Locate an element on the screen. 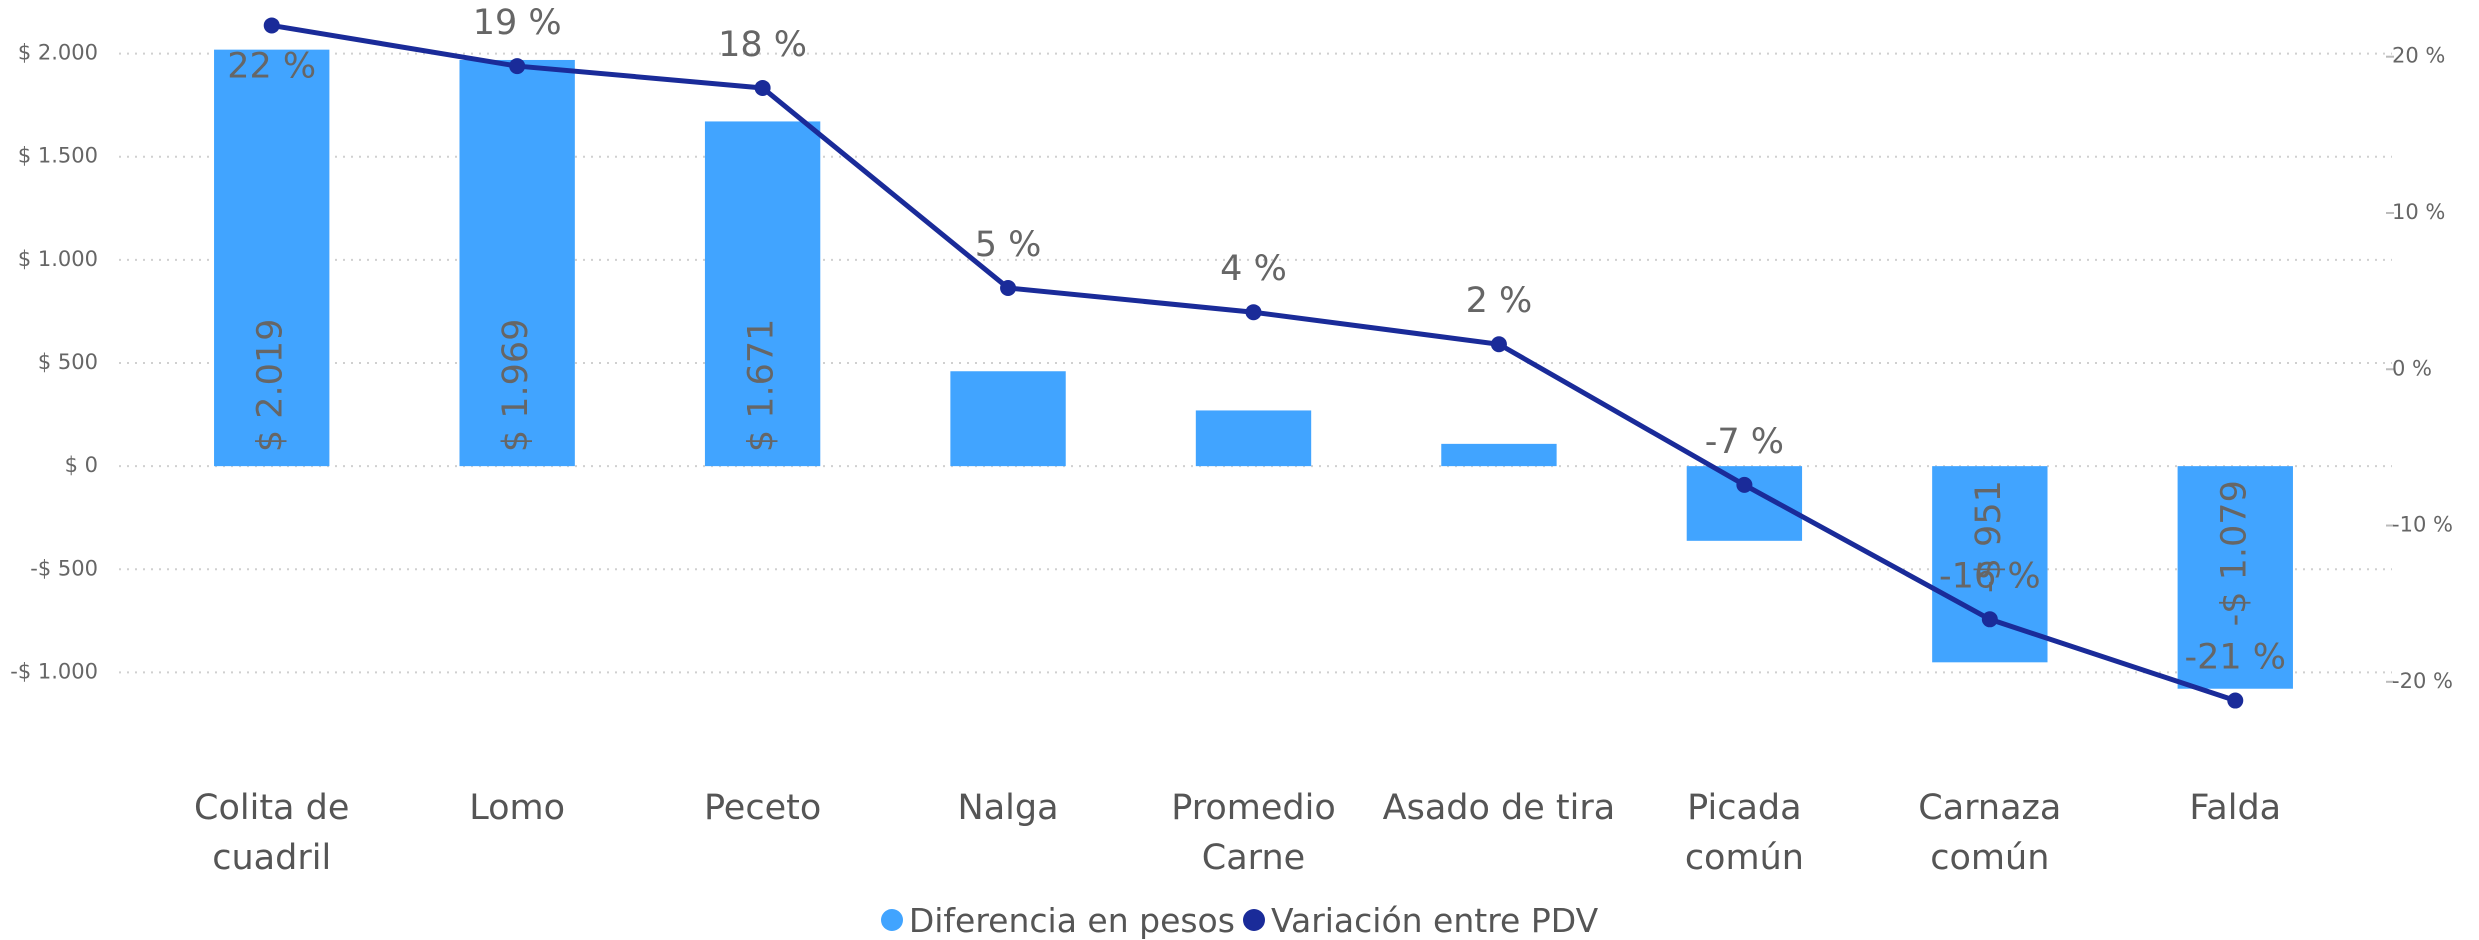 This screenshot has width=2479, height=940. x-tick-label: Falda is located at coordinates (2235, 808).